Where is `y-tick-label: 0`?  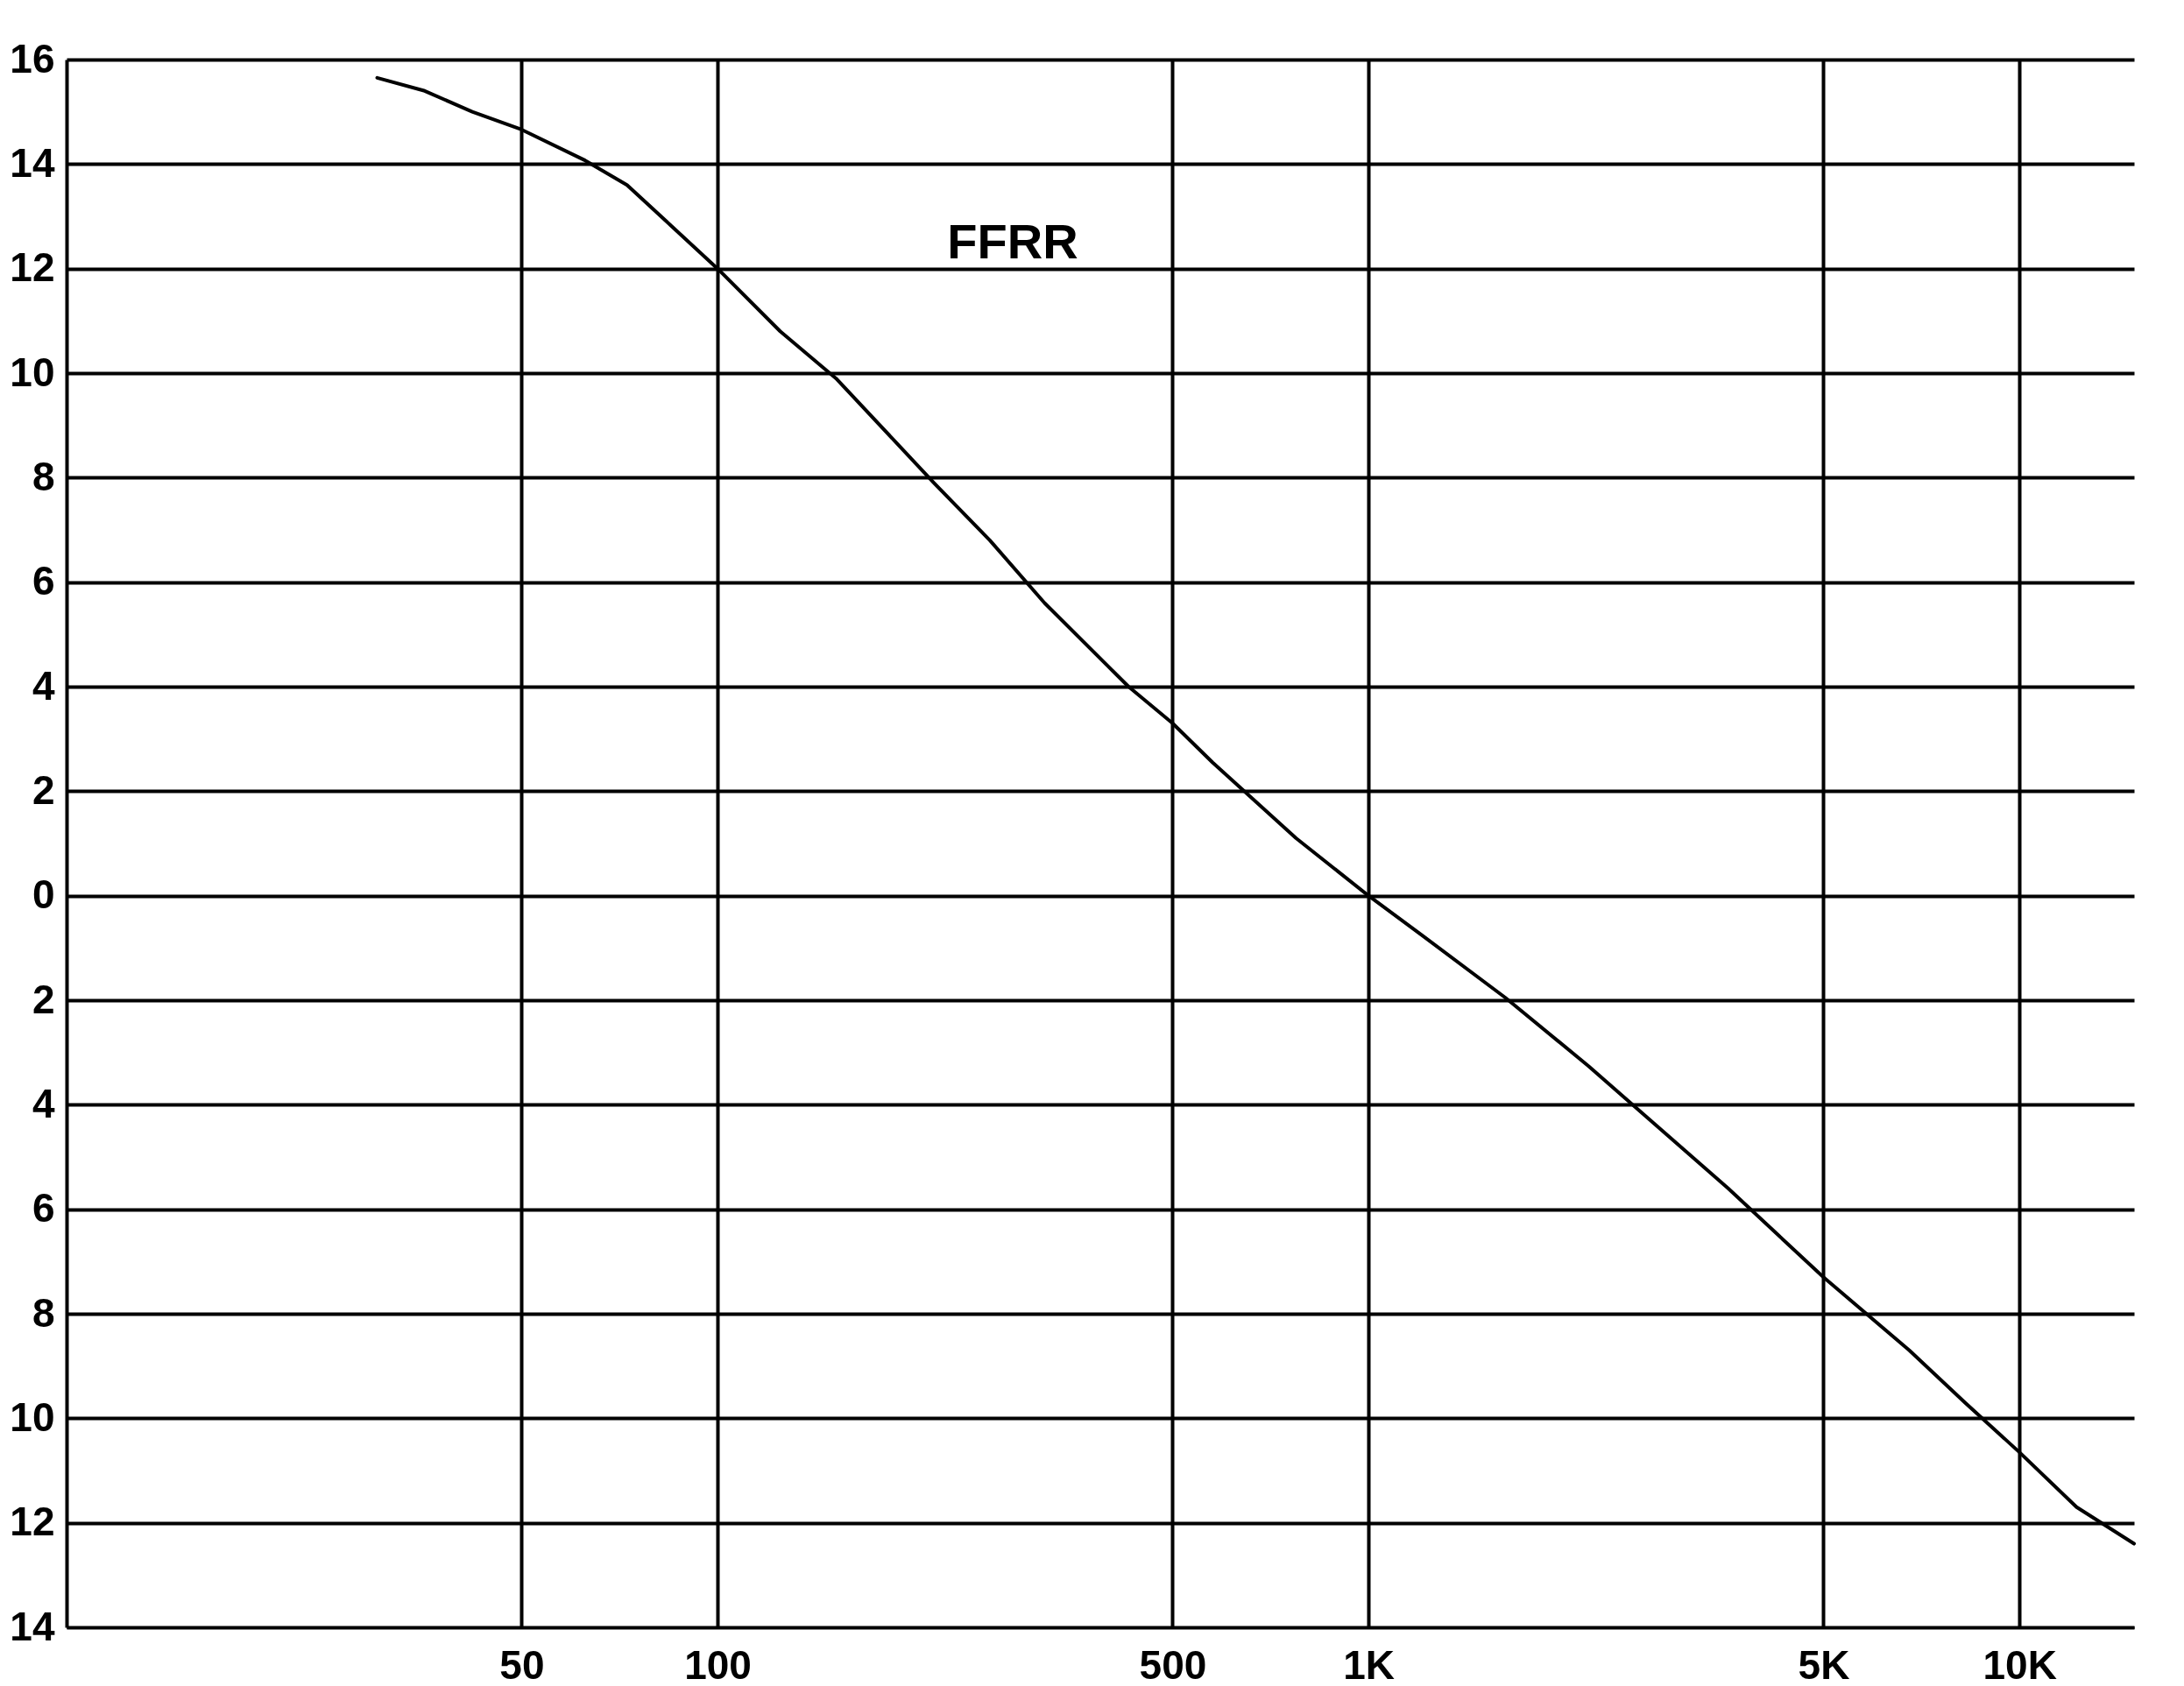 y-tick-label: 0 is located at coordinates (43, 894).